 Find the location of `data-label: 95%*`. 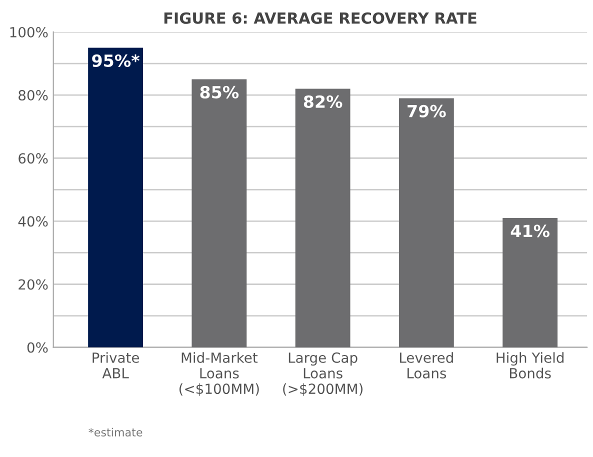

data-label: 95%* is located at coordinates (116, 60).